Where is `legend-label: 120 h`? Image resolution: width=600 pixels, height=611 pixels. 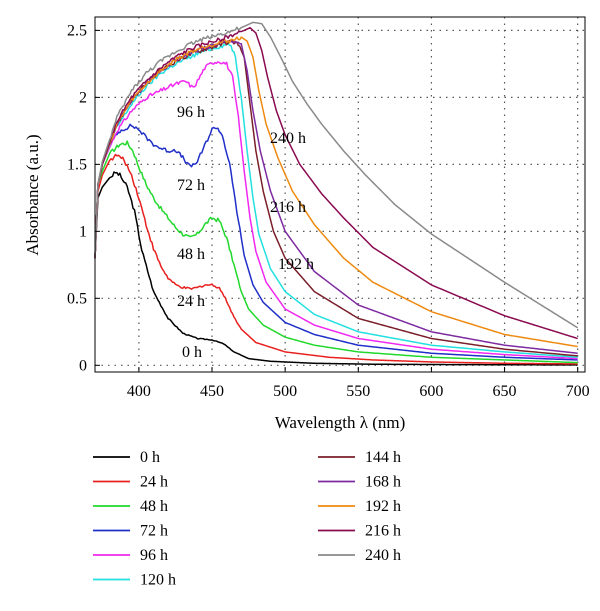
legend-label: 120 h is located at coordinates (158, 580).